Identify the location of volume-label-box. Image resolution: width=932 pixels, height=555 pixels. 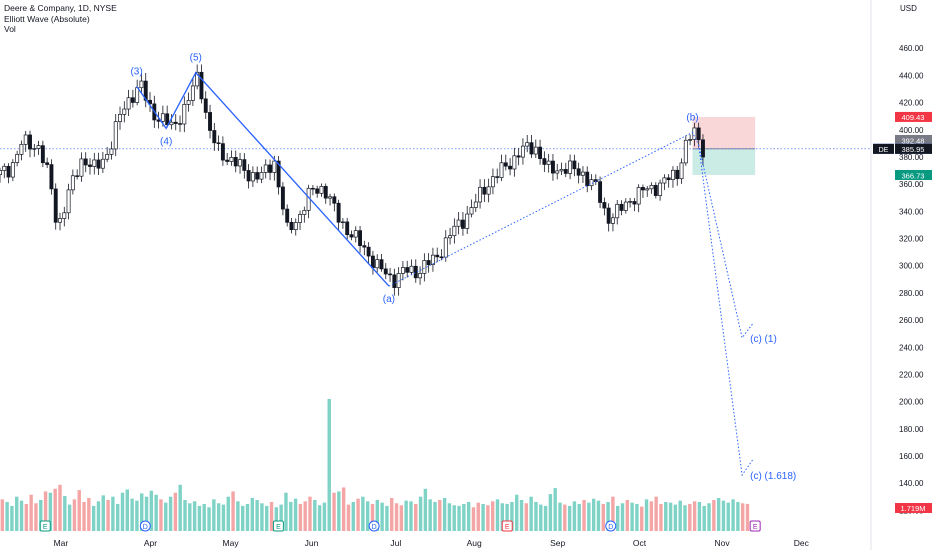
(913, 508).